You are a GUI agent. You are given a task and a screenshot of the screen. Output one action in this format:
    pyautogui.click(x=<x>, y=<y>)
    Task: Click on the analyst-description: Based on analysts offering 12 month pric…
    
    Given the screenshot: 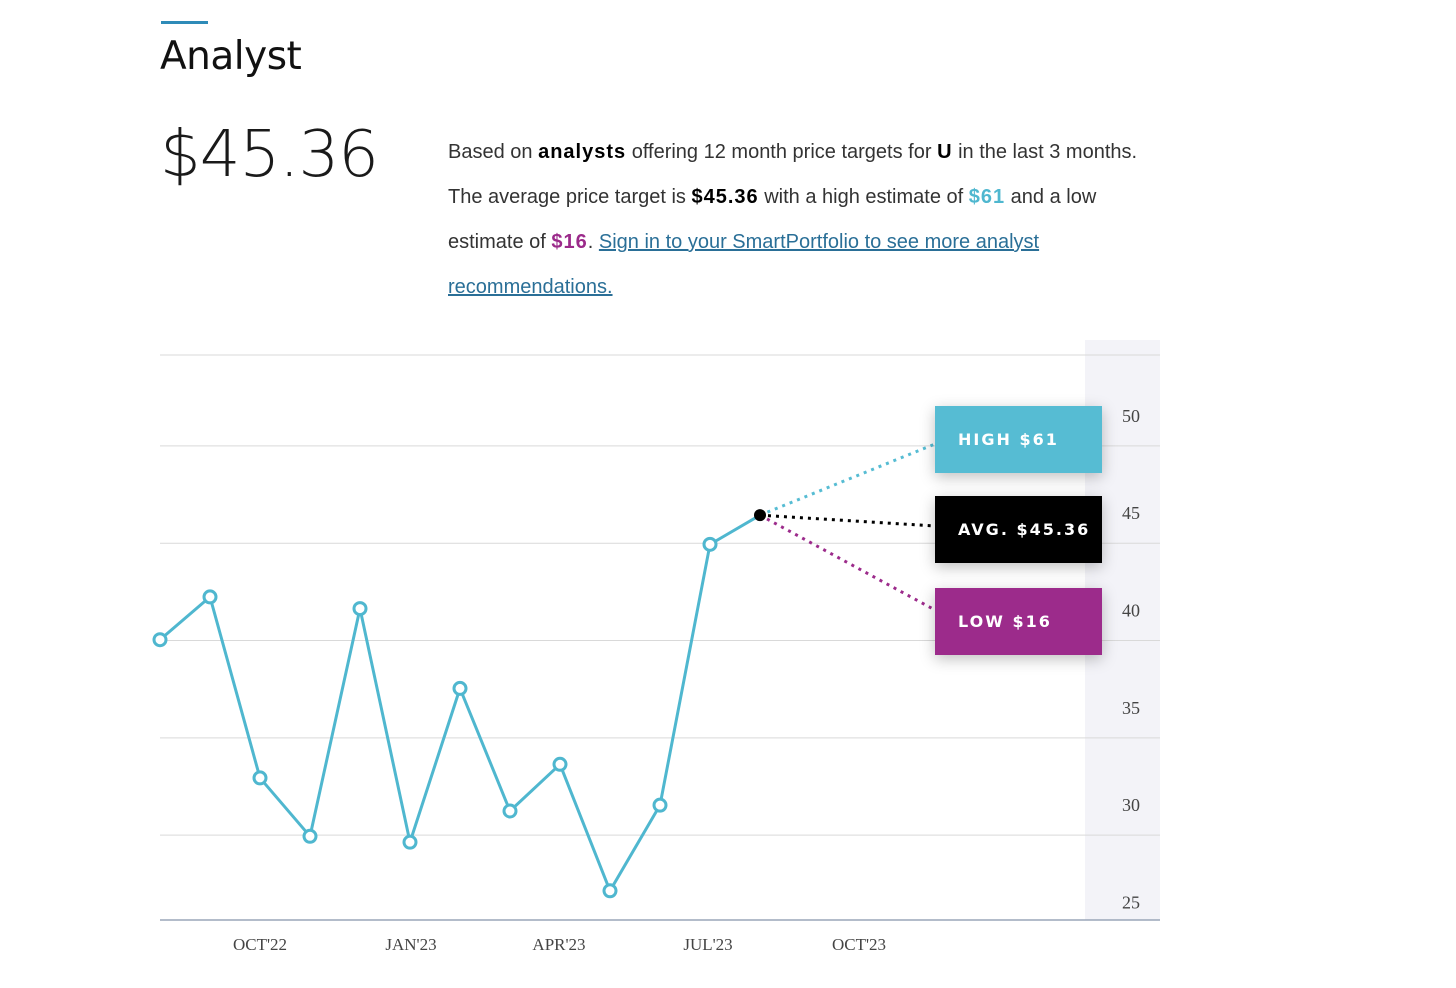 What is the action you would take?
    pyautogui.click(x=808, y=220)
    